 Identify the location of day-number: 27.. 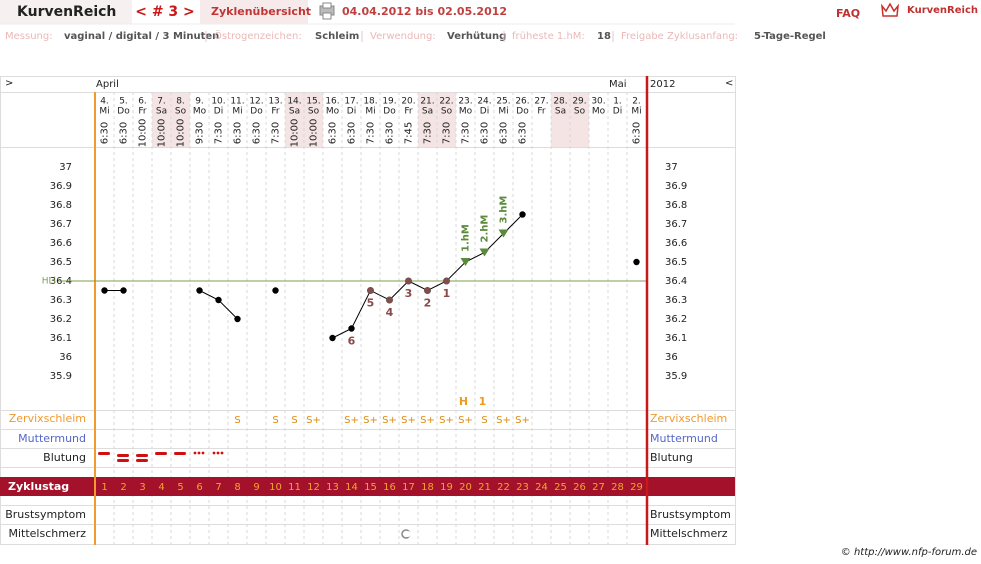
(541, 102).